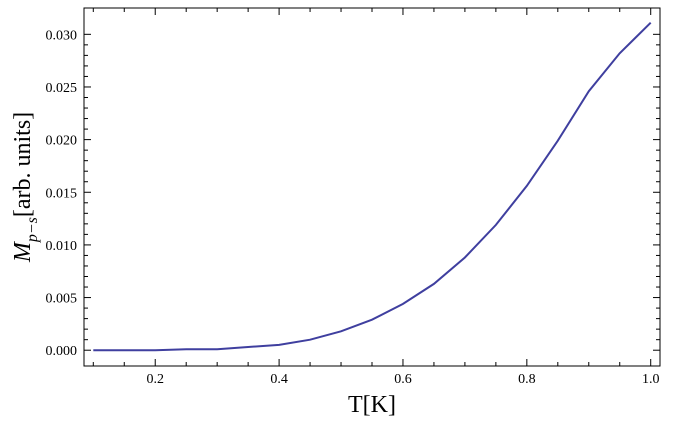 This screenshot has width=673, height=422. What do you see at coordinates (62, 141) in the screenshot?
I see `y-tick-label: 0.020` at bounding box center [62, 141].